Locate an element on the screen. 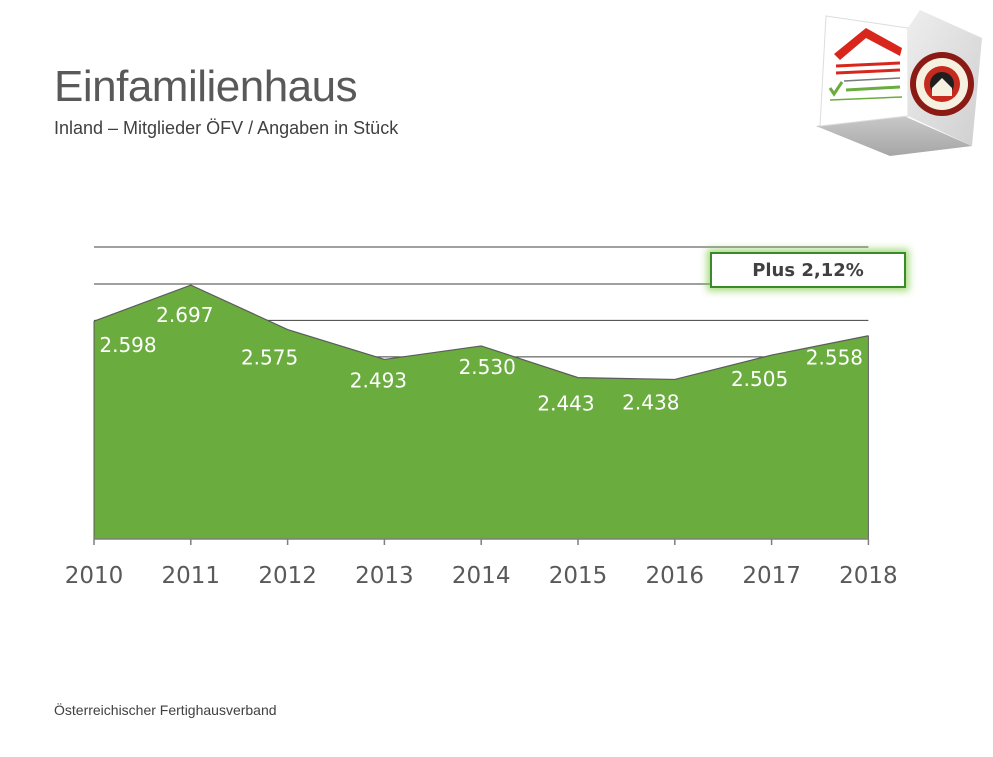 The height and width of the screenshot is (757, 993). fertighausverband-logo-cube is located at coordinates (899, 83).